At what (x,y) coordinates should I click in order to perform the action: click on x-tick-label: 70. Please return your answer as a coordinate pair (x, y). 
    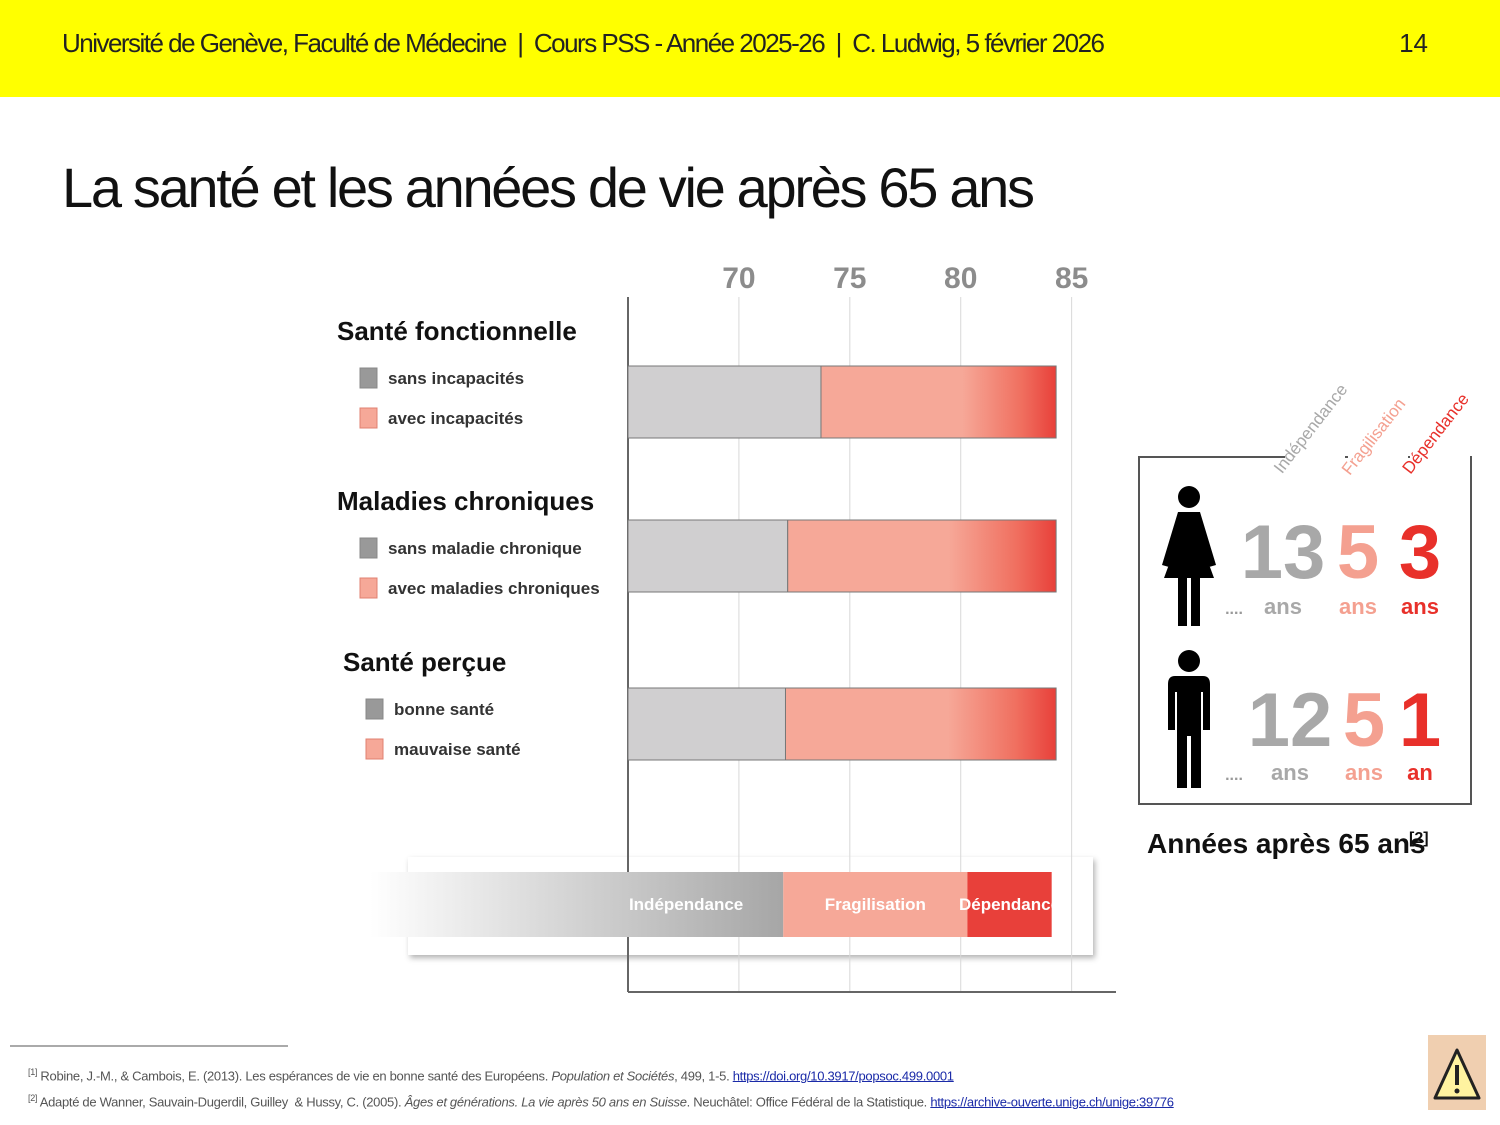
    Looking at the image, I should click on (738, 278).